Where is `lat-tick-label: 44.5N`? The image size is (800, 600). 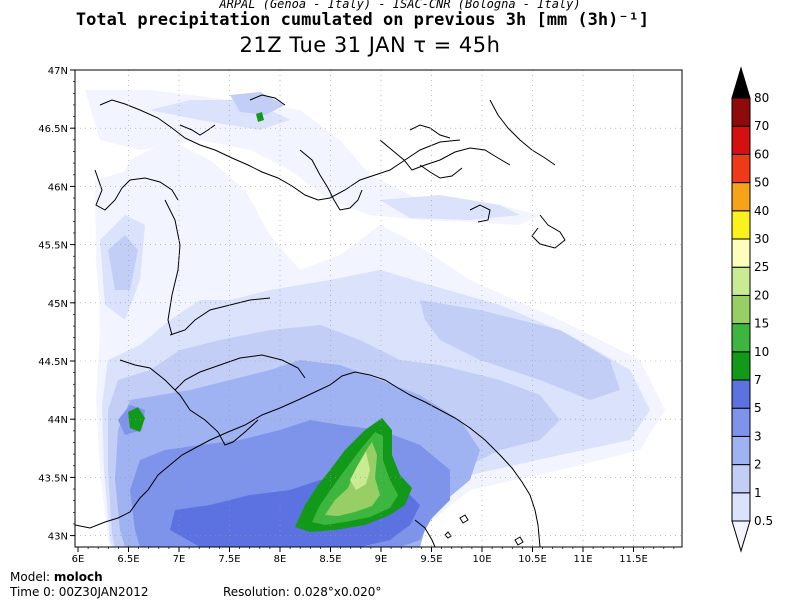
lat-tick-label: 44.5N is located at coordinates (53, 362).